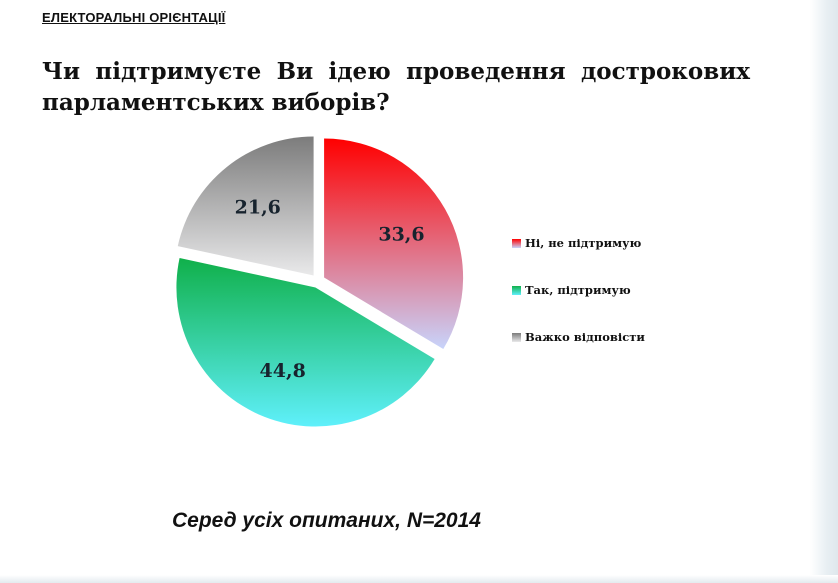  I want to click on pie-value-label-support: 44,8, so click(283, 371).